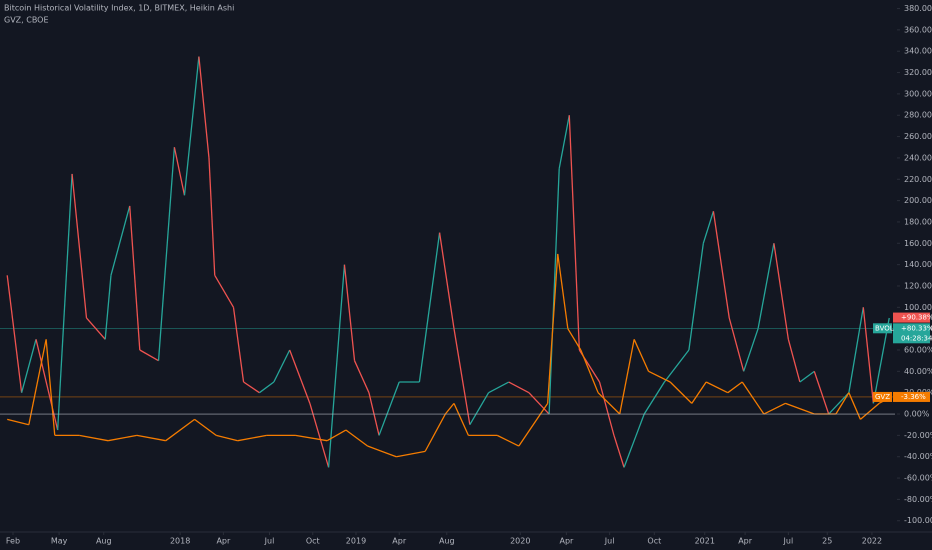 Image resolution: width=932 pixels, height=550 pixels. Describe the element at coordinates (918, 307) in the screenshot. I see `y-tick-label: 100.00%` at that location.